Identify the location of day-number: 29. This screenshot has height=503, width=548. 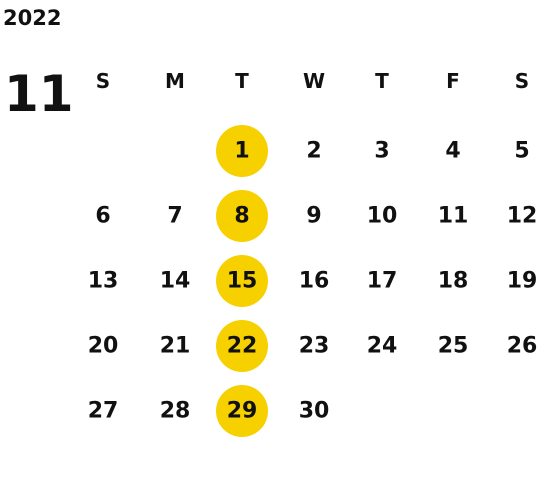
(242, 411).